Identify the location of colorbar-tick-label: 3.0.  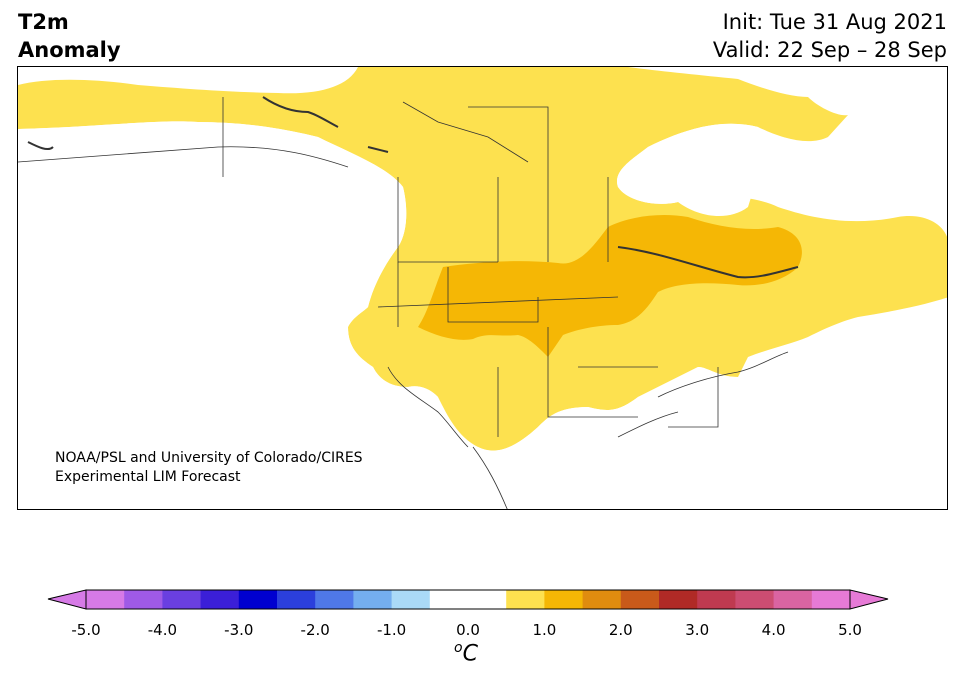
(697, 630).